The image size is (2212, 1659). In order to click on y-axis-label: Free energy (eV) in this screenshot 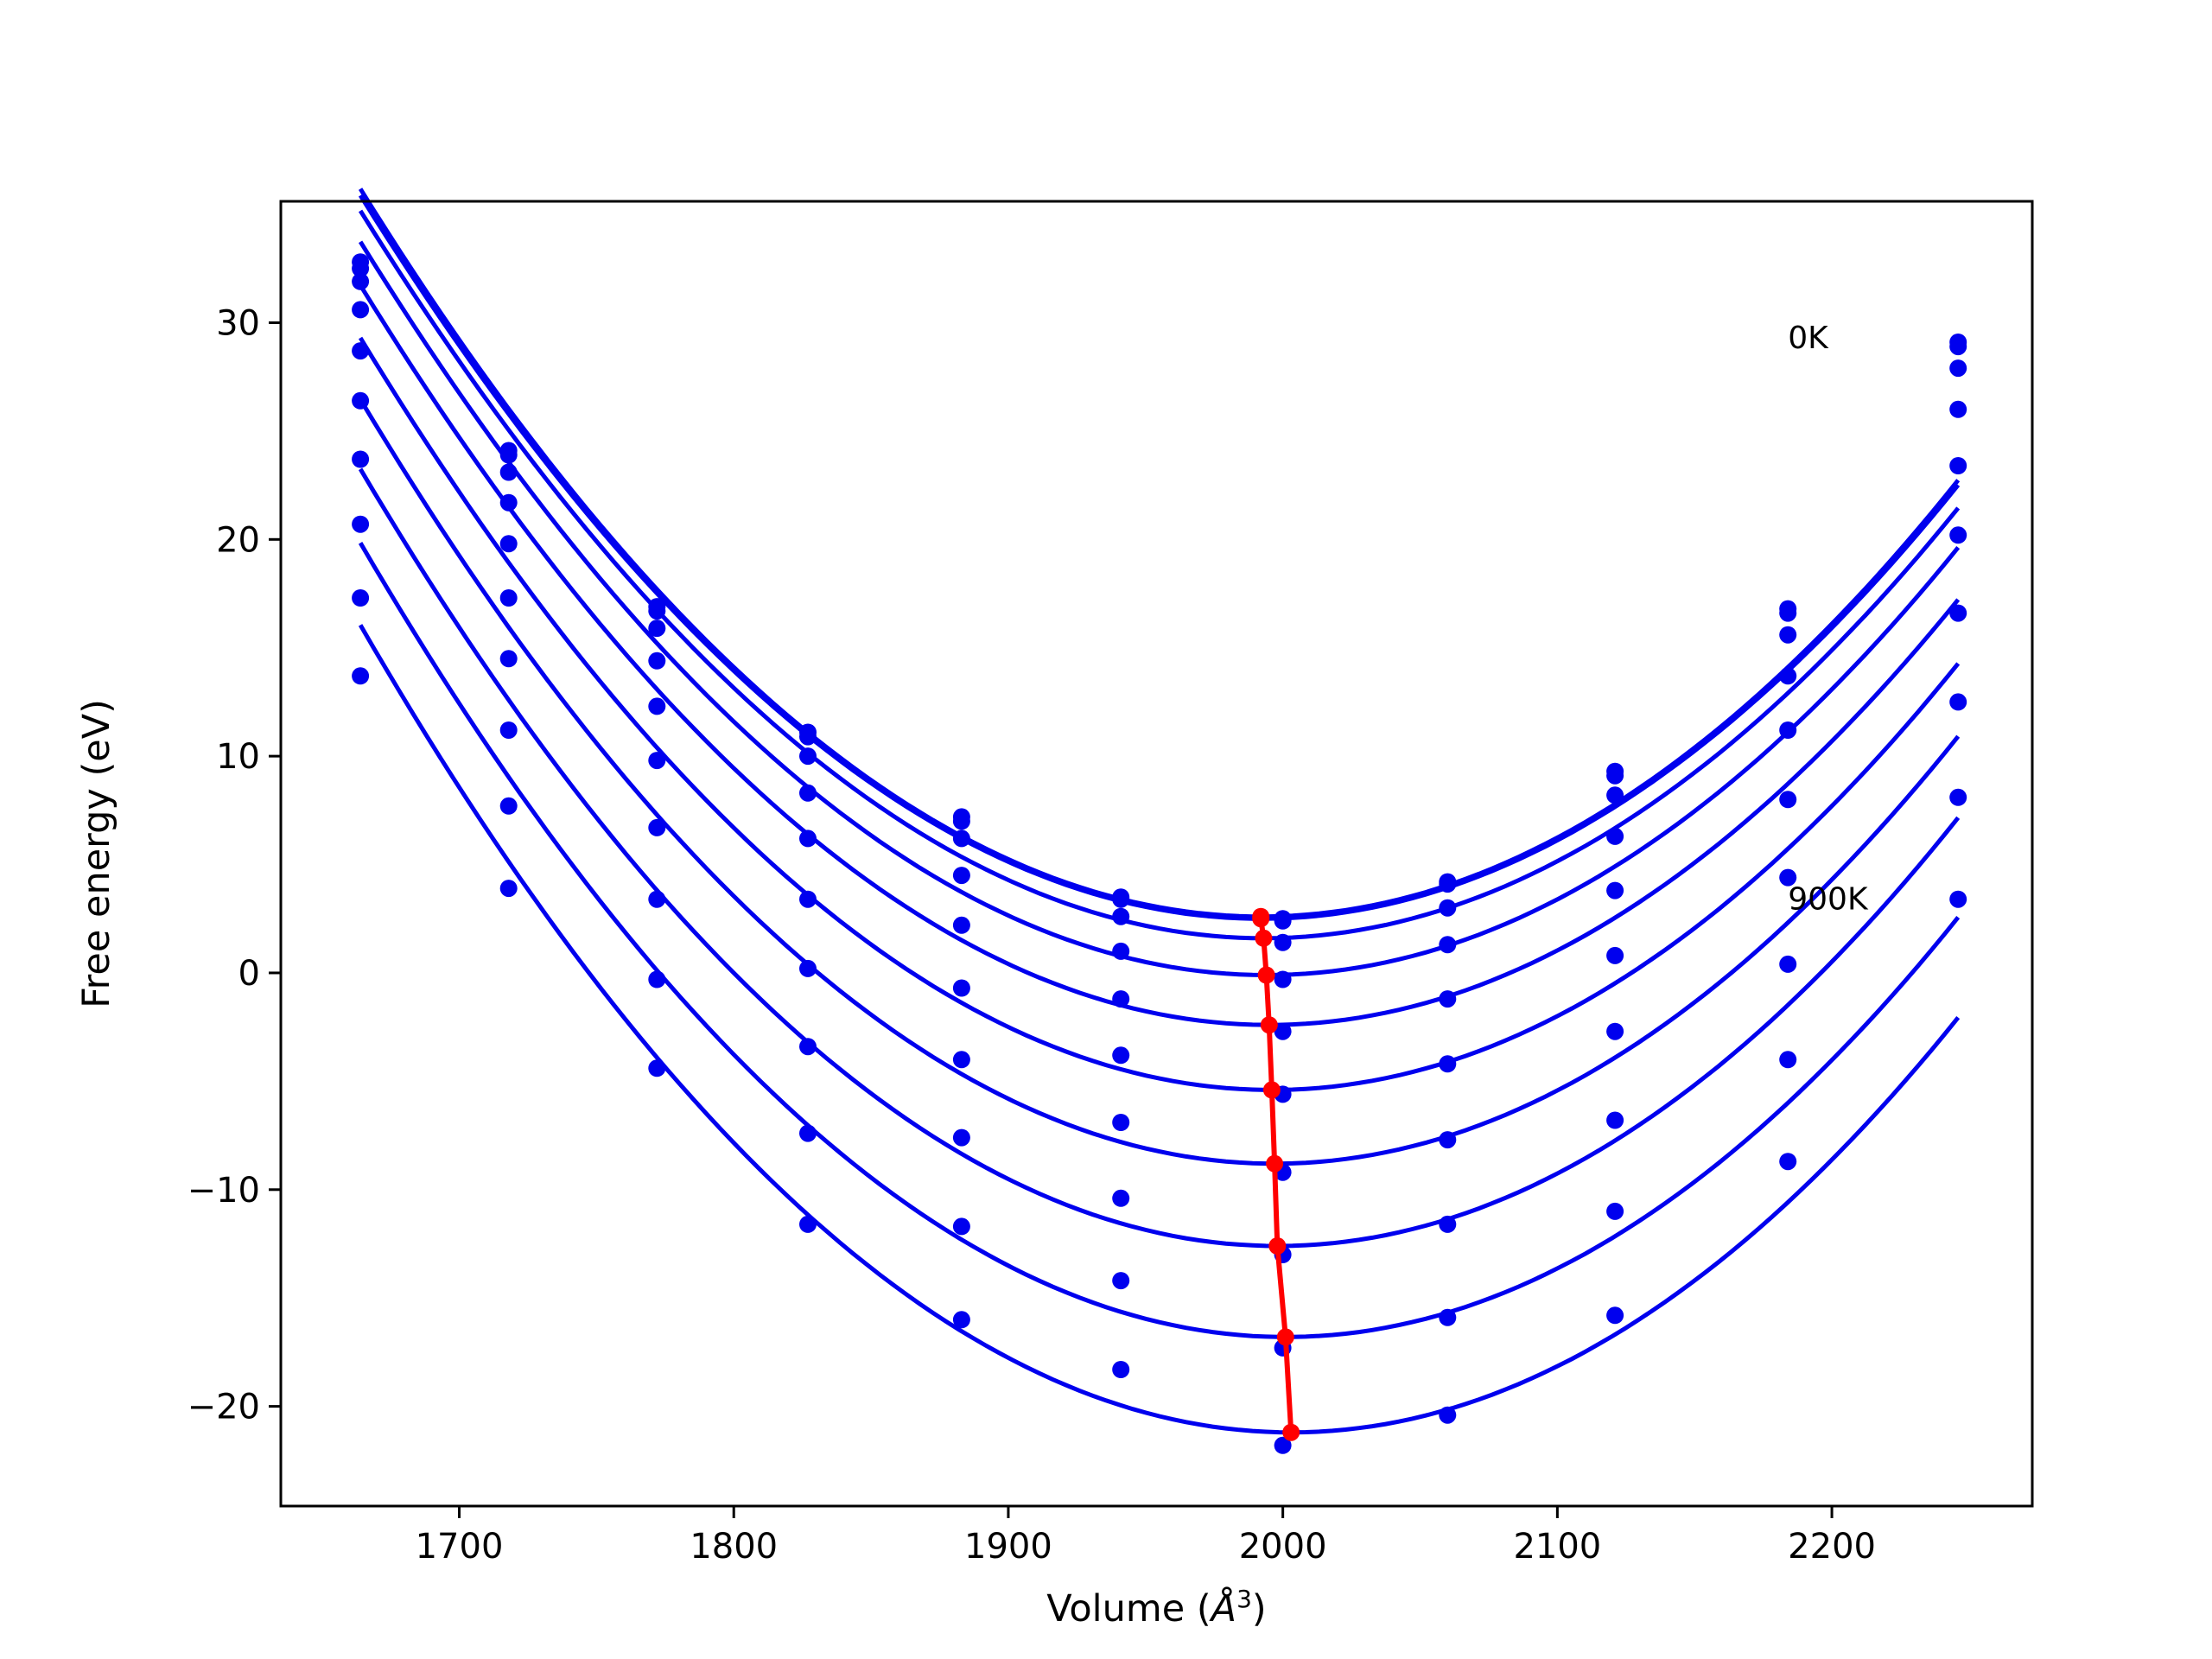, I will do `click(96, 853)`.